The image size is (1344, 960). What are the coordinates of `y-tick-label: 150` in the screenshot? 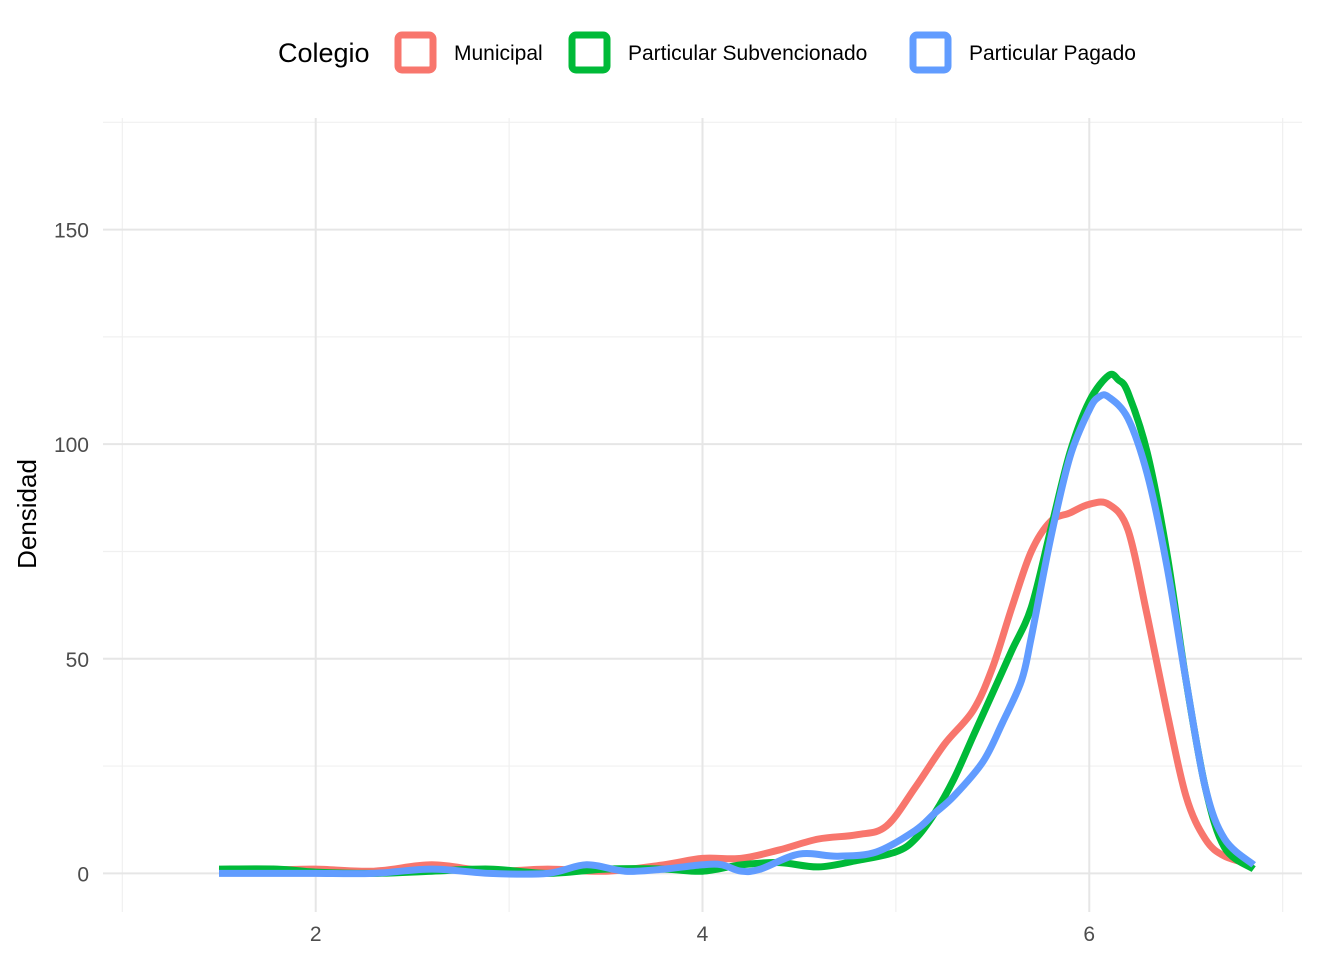 It's located at (71, 231).